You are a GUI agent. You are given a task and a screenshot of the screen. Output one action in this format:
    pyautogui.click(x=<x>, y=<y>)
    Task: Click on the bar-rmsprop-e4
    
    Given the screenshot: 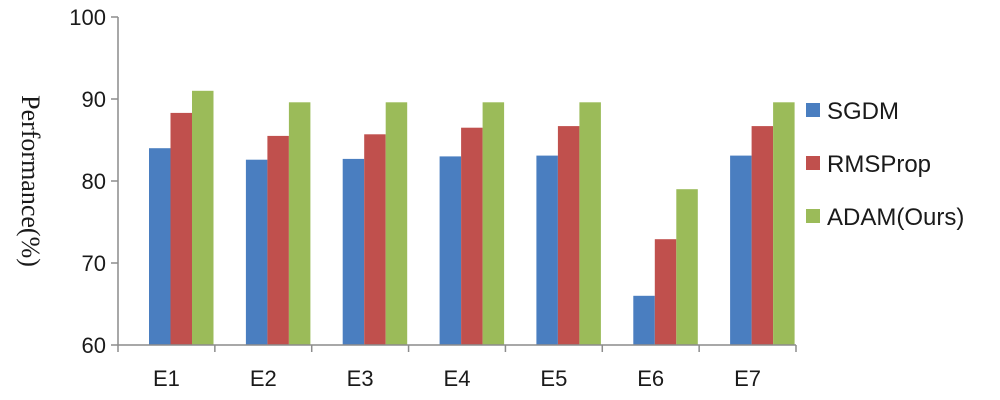 What is the action you would take?
    pyautogui.click(x=472, y=236)
    